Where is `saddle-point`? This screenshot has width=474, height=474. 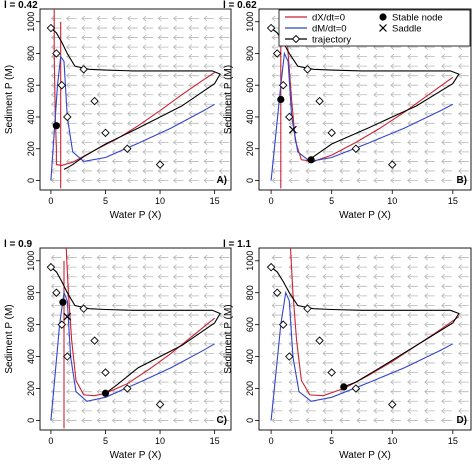 saddle-point is located at coordinates (292, 129).